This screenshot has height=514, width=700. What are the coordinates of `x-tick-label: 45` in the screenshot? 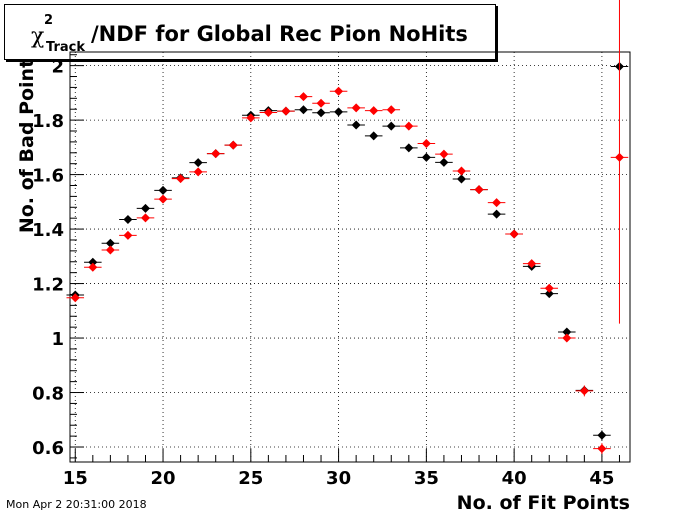 It's located at (601, 478).